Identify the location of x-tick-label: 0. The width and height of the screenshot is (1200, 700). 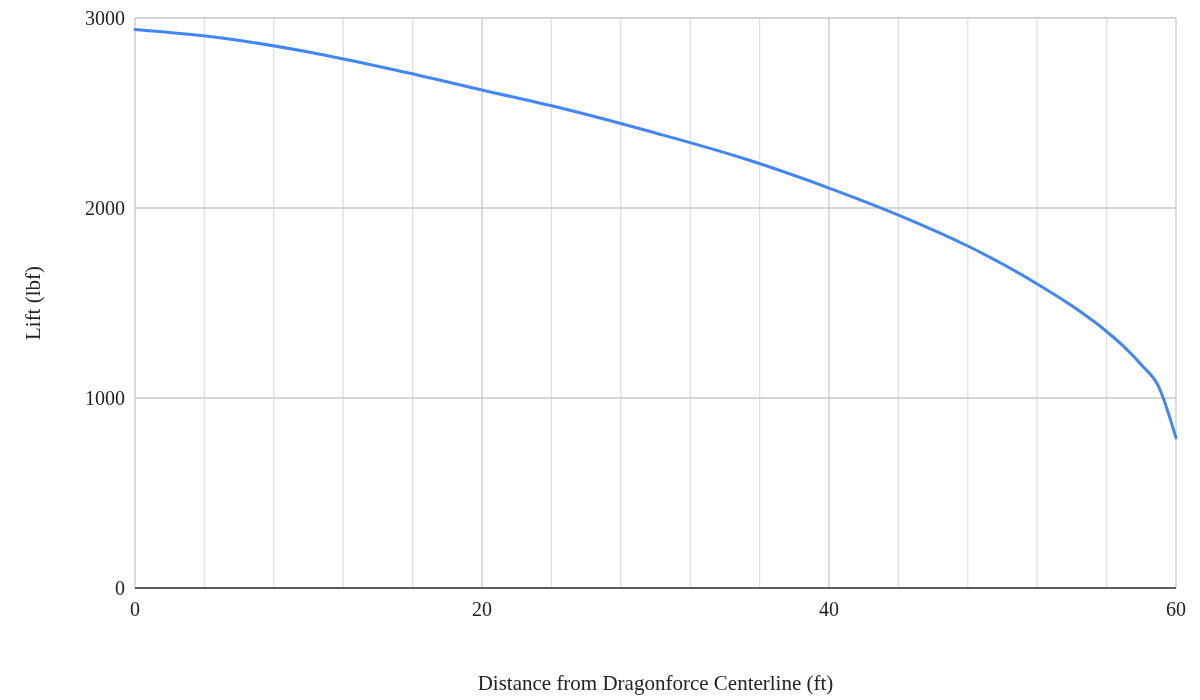
(135, 609).